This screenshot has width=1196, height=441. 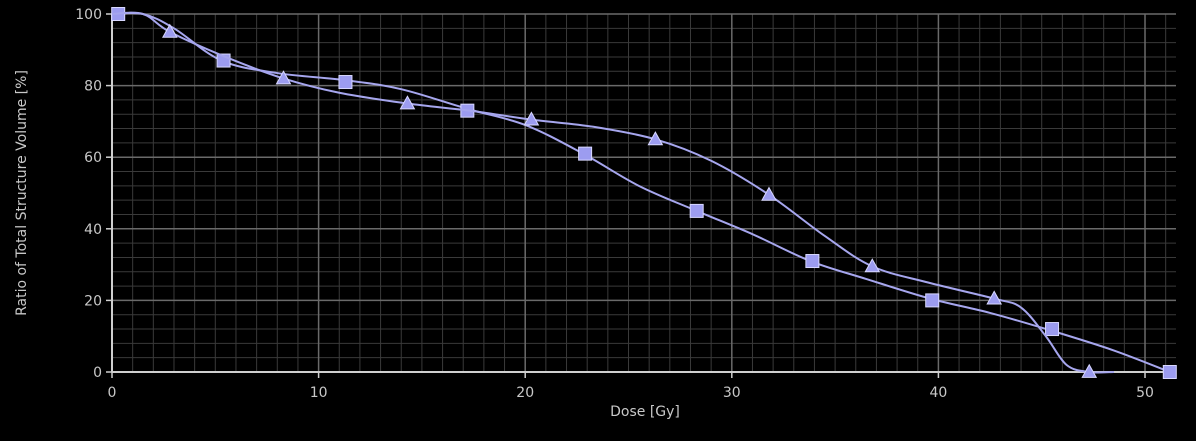 I want to click on y-tick-label: 60, so click(x=93, y=158).